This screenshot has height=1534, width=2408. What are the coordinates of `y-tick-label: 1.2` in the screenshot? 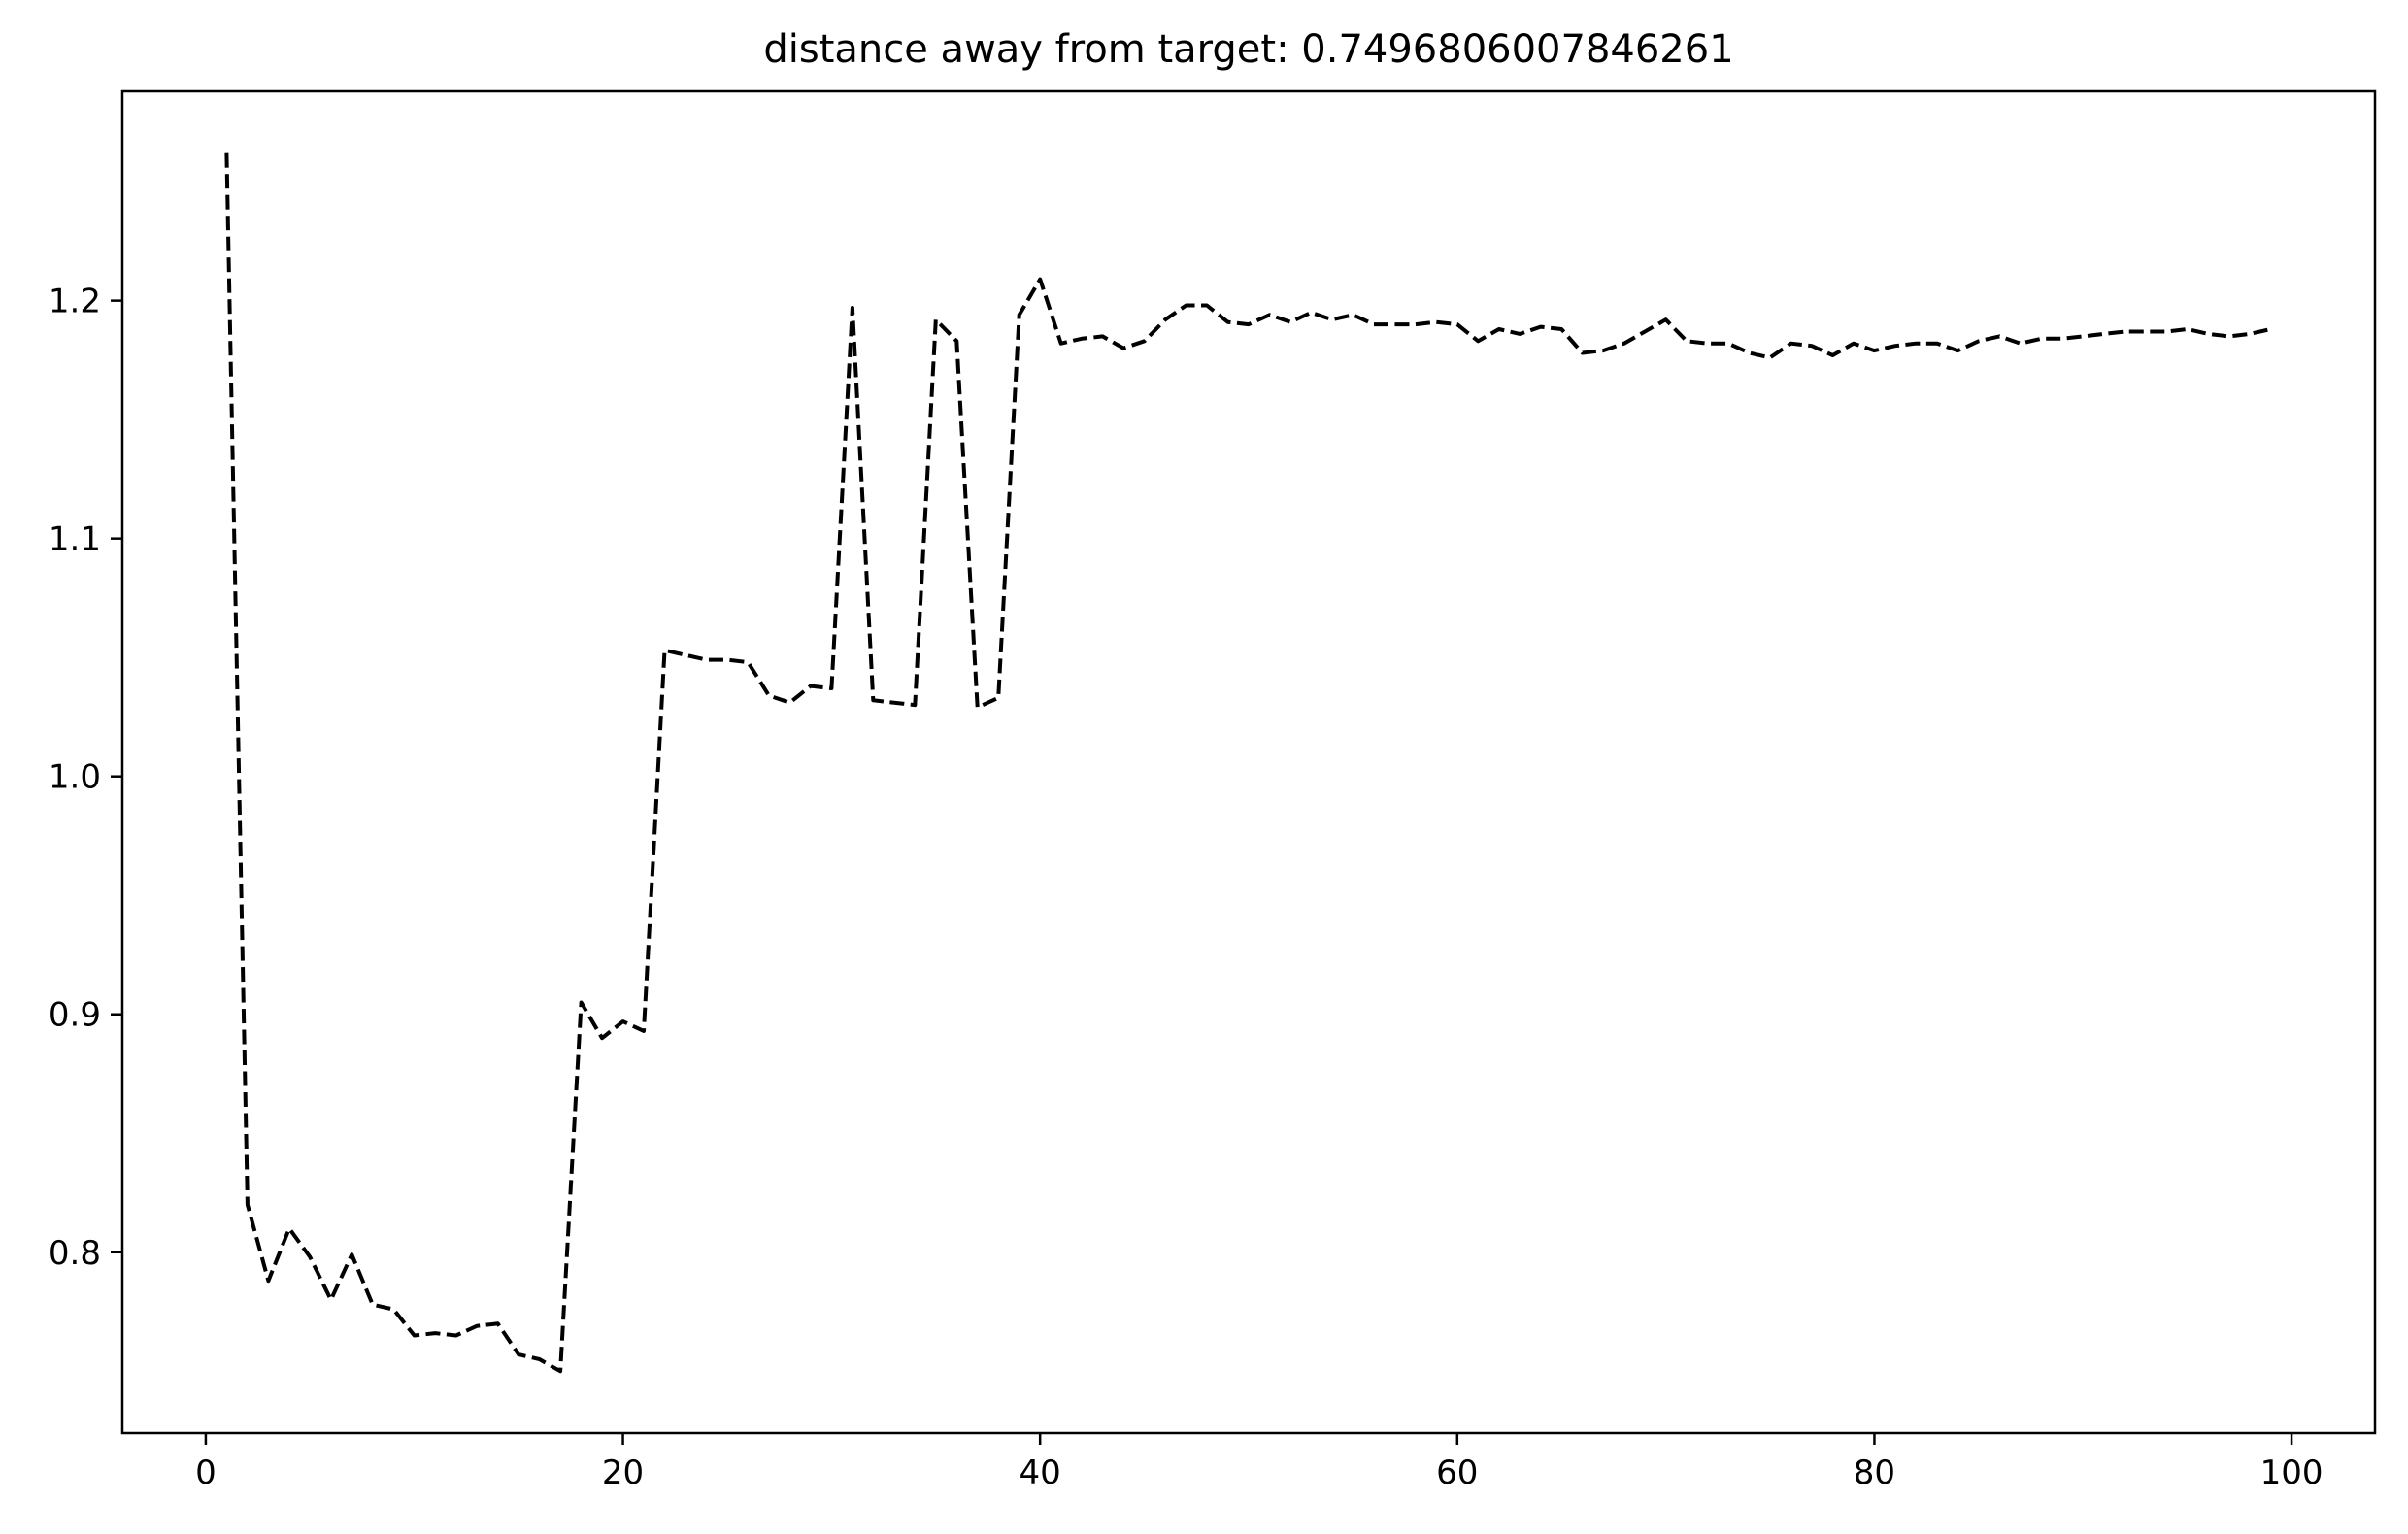 It's located at (75, 302).